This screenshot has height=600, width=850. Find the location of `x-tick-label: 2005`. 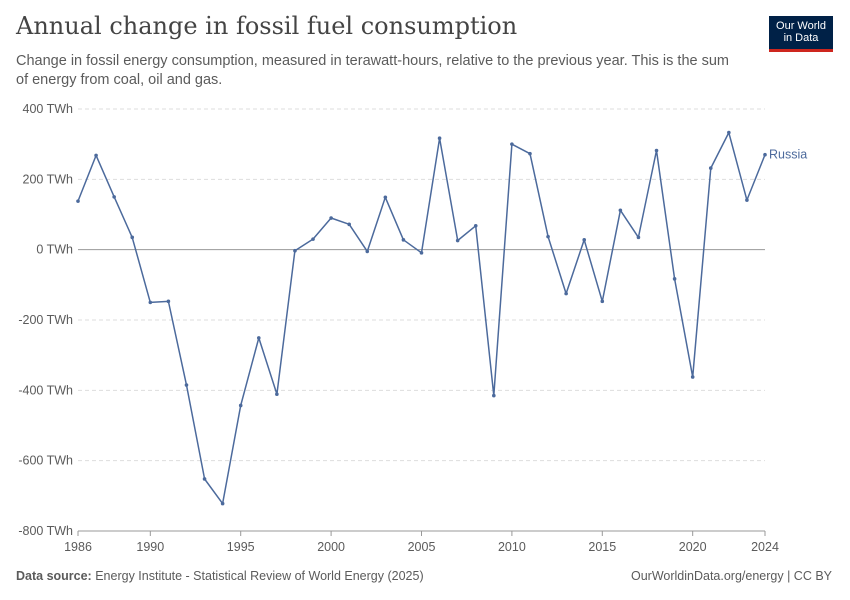

x-tick-label: 2005 is located at coordinates (422, 547).